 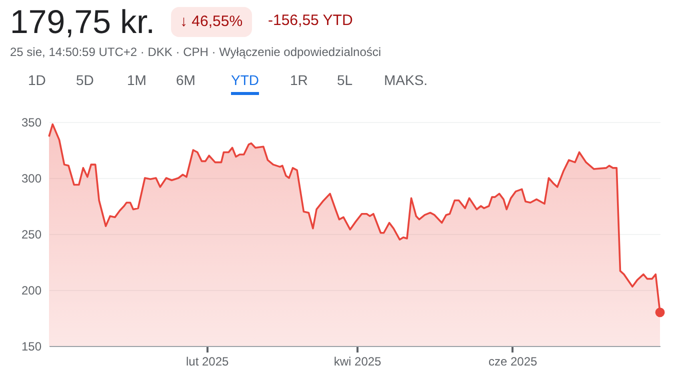 I want to click on chart-subtitle: 25 sie, 14:50:59 UTC+2 · DKK · CPH · Wyłączenie odpowiedzialności, so click(x=196, y=52).